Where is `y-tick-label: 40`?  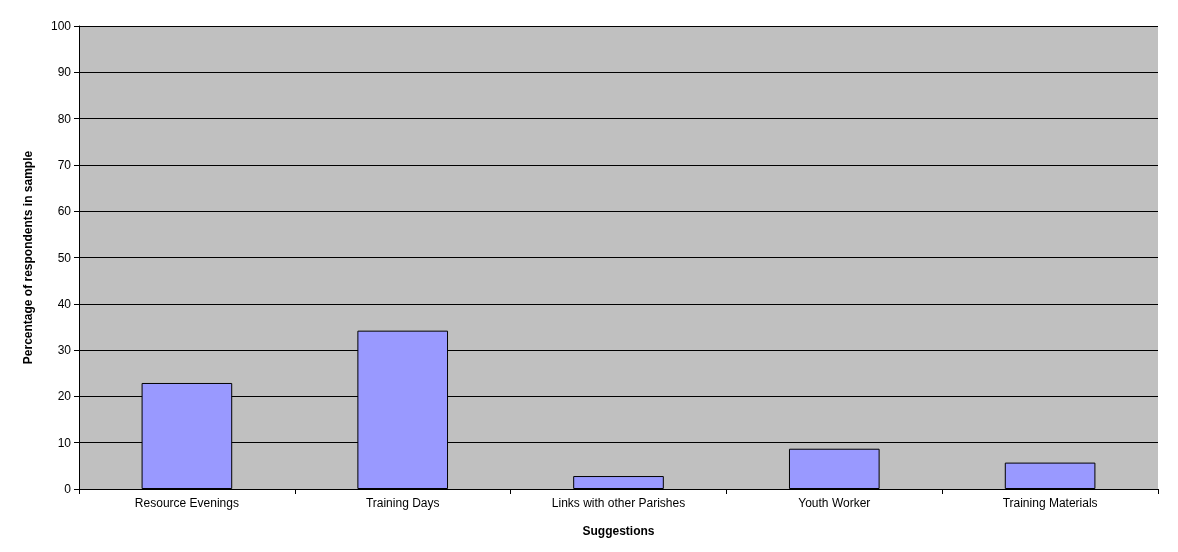 y-tick-label: 40 is located at coordinates (64, 303).